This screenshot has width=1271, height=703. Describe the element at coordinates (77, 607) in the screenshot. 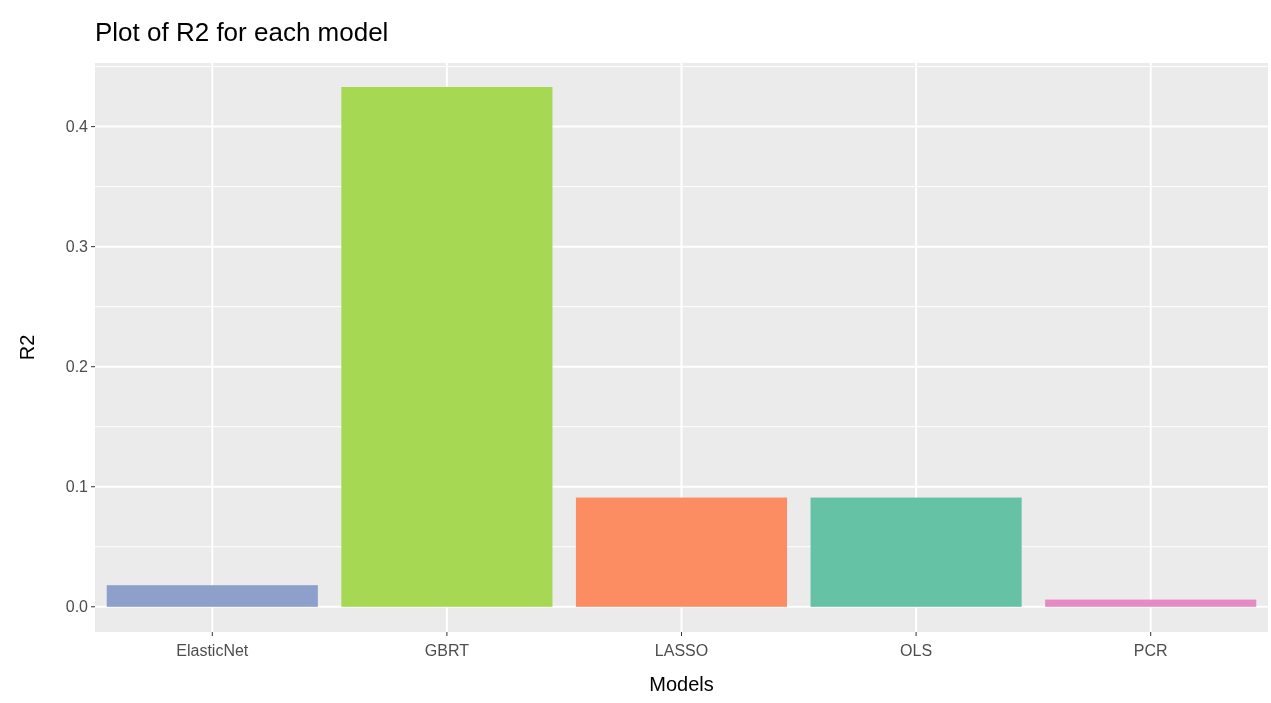

I see `y-tick-label: 0.0` at that location.